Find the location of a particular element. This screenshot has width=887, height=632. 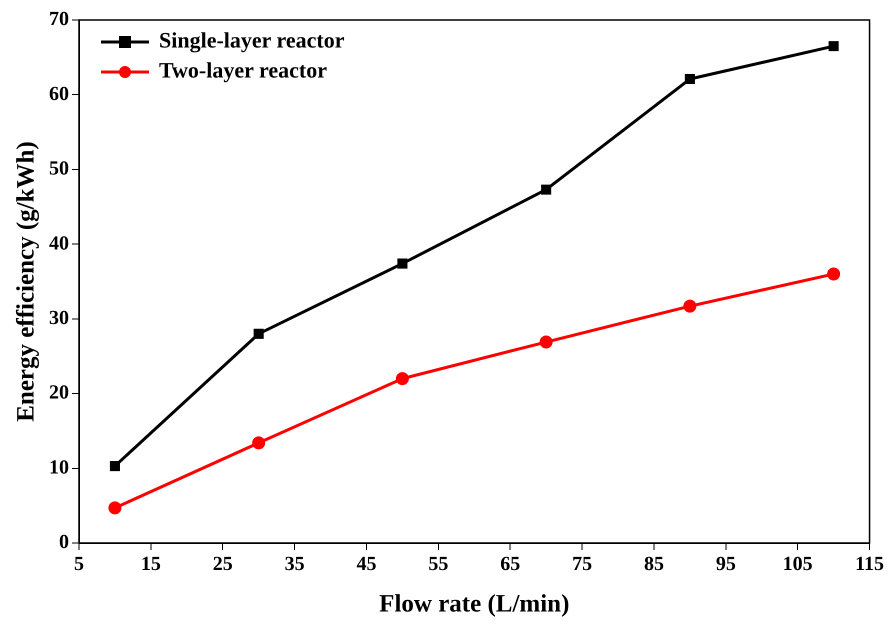

x-axis-title: Flow rate (L/min) is located at coordinates (474, 604).